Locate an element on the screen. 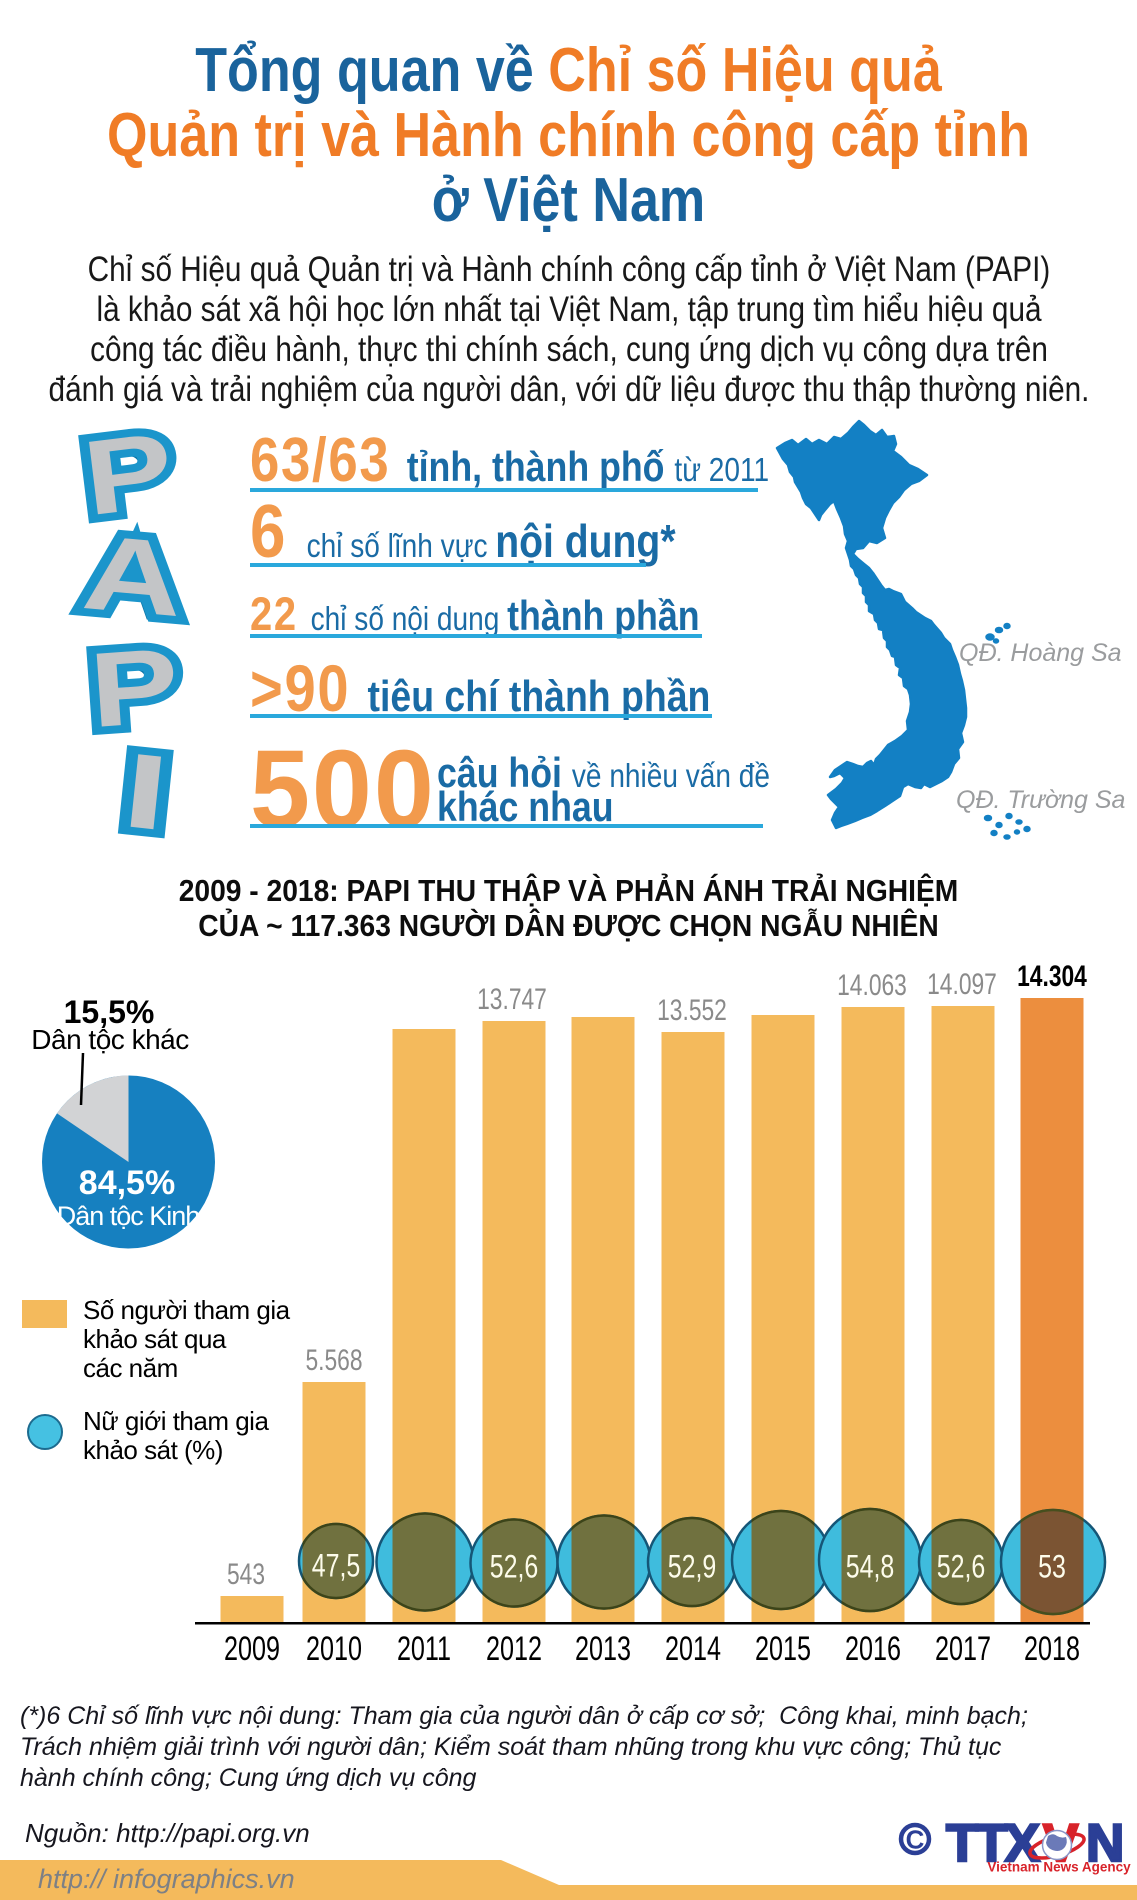 The width and height of the screenshot is (1137, 1900). svg-text: N is located at coordinates (1103, 1843).